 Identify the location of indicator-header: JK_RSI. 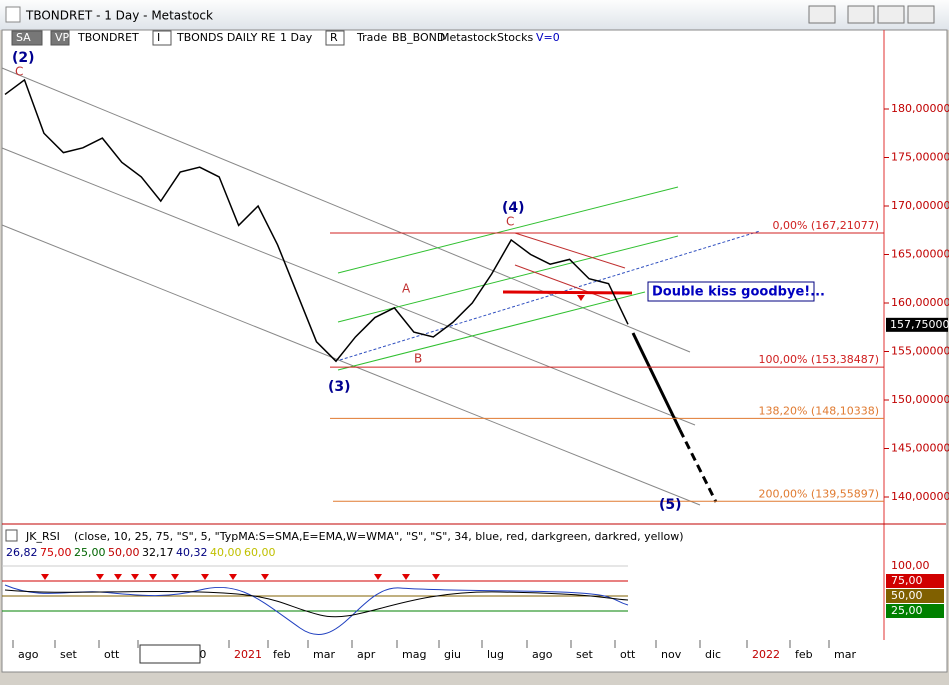
(42, 536).